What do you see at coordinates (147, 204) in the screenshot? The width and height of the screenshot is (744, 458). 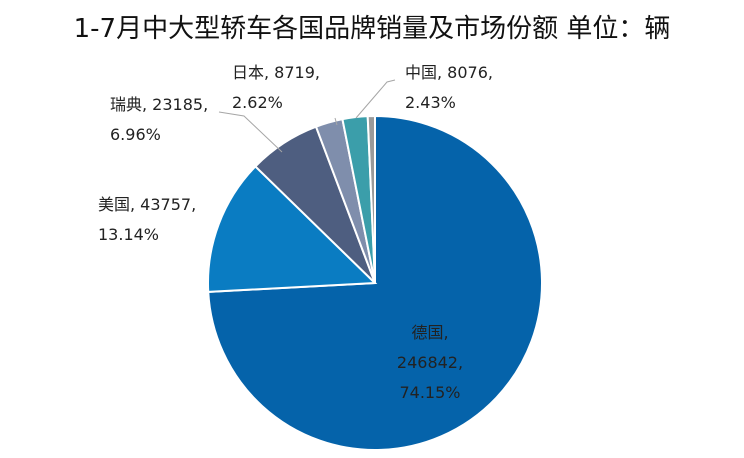 I see `data-label-2-line-1: 美国, 43757,` at bounding box center [147, 204].